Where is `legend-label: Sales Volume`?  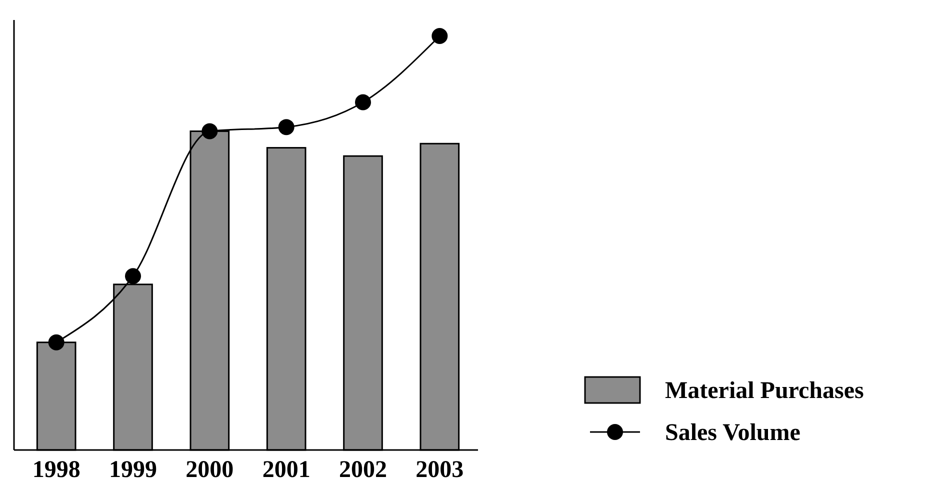
legend-label: Sales Volume is located at coordinates (733, 433).